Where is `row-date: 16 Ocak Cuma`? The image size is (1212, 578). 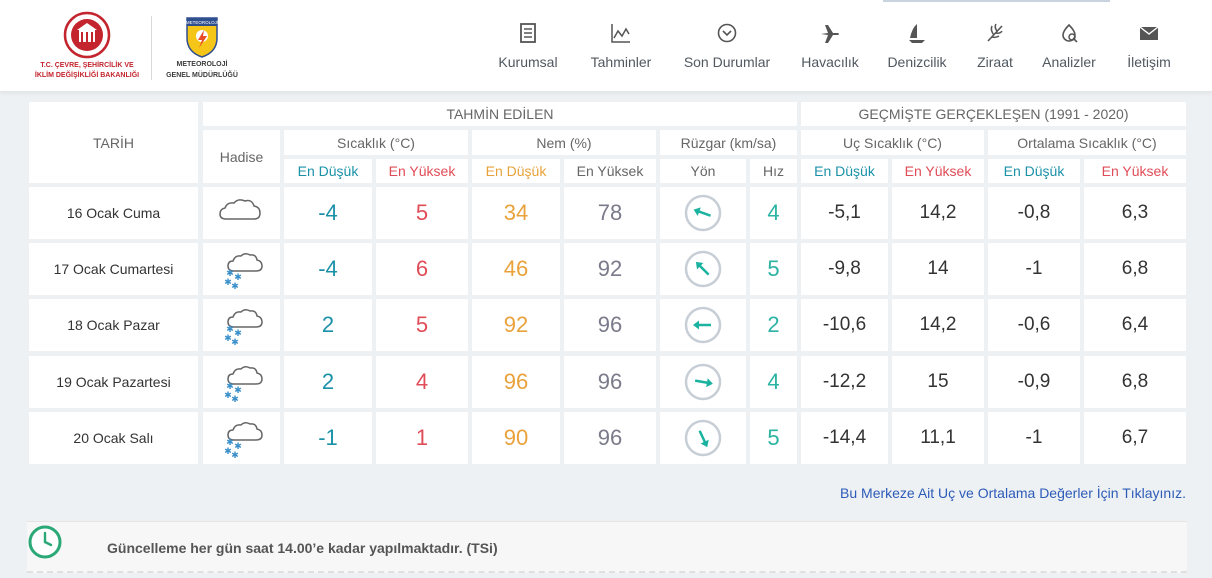
row-date: 16 Ocak Cuma is located at coordinates (113, 213).